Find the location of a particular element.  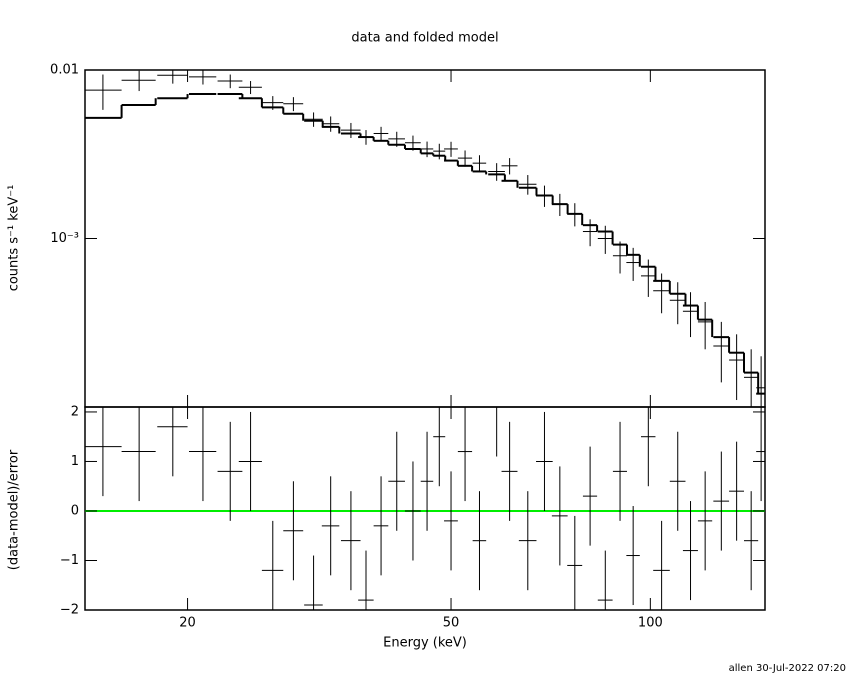

footer: allen 30-Jul-2022 07:20 is located at coordinates (787, 668).